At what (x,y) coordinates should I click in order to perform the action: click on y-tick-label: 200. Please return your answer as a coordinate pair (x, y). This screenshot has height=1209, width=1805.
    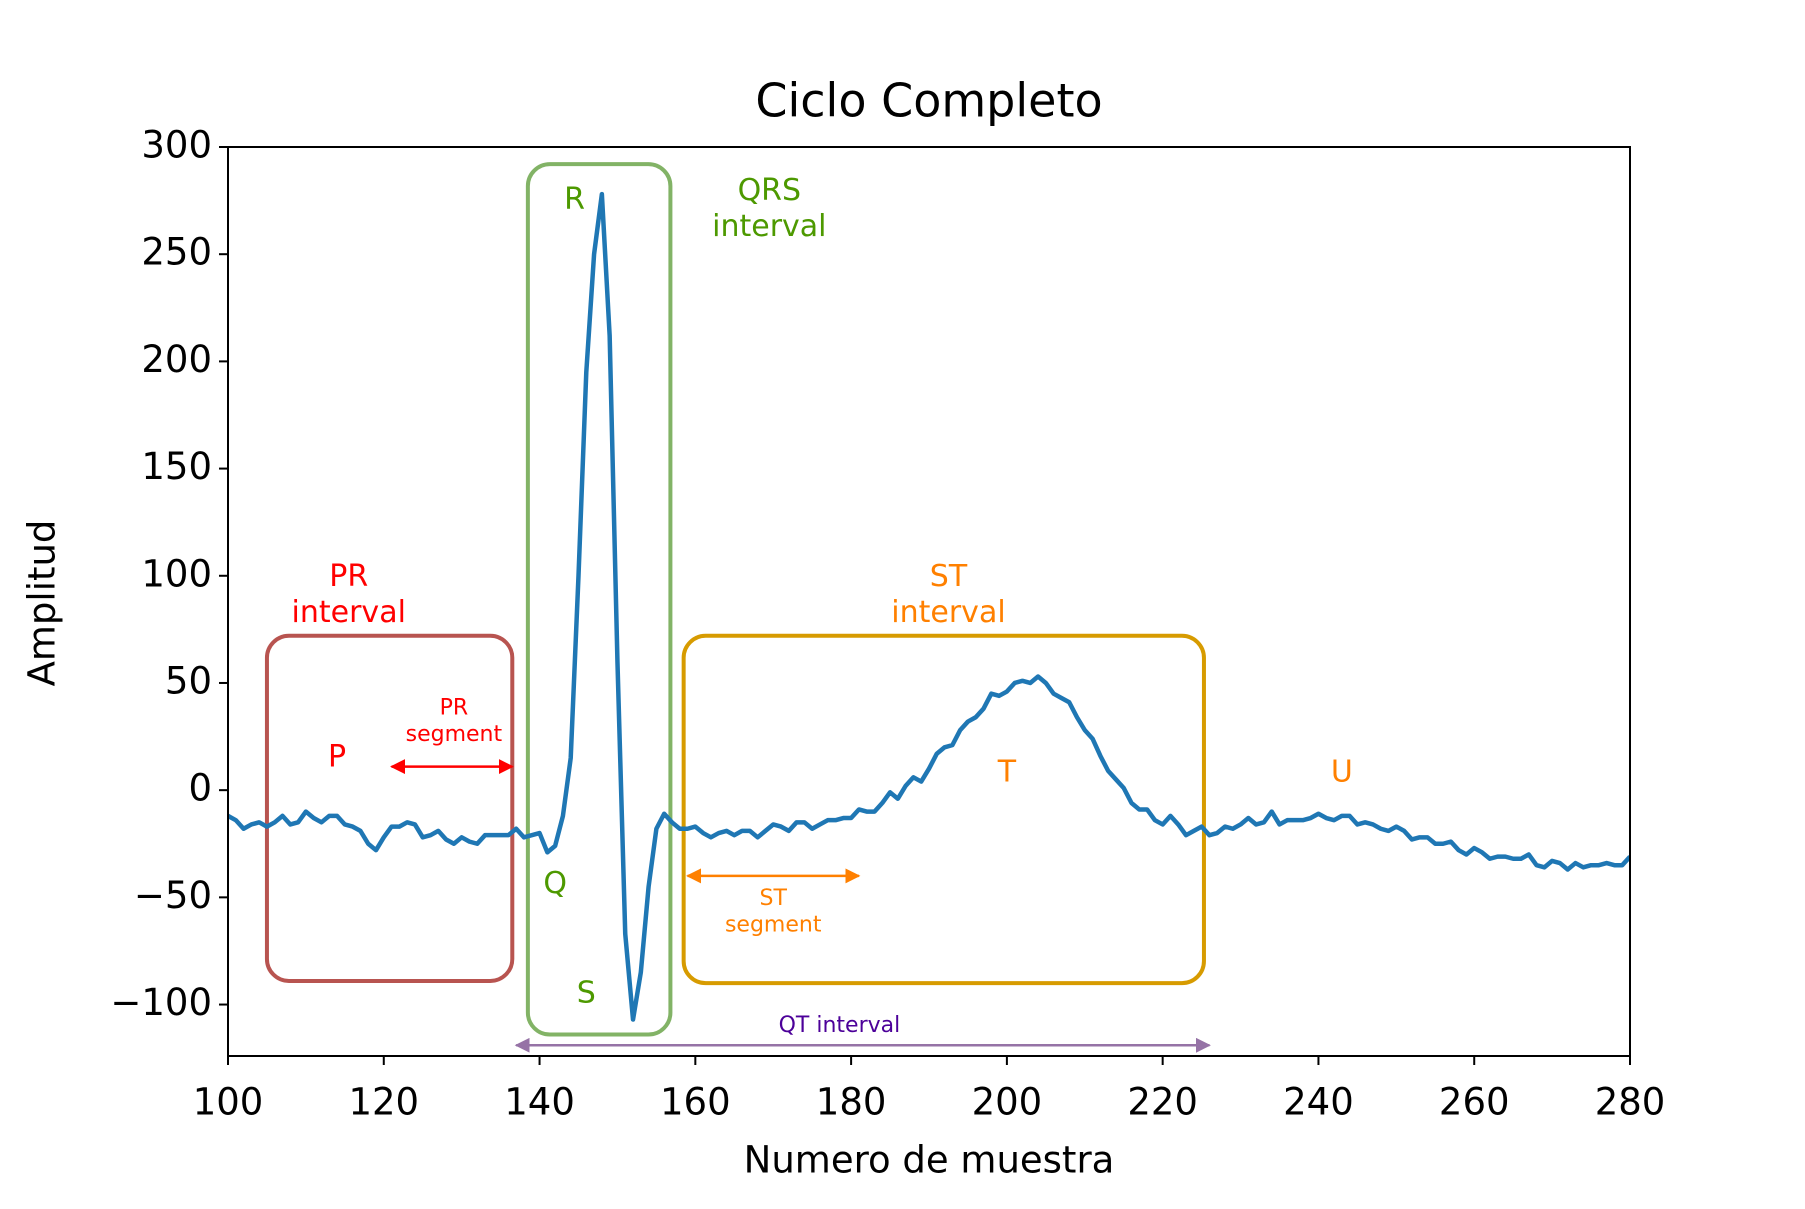
    Looking at the image, I should click on (176, 359).